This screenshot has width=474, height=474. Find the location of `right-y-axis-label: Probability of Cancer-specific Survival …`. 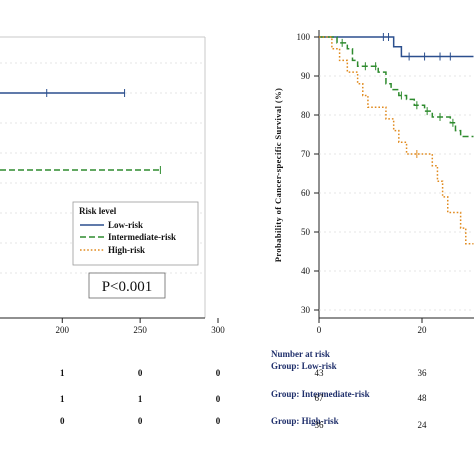

right-y-axis-label: Probability of Cancer-specific Survival … is located at coordinates (278, 175).